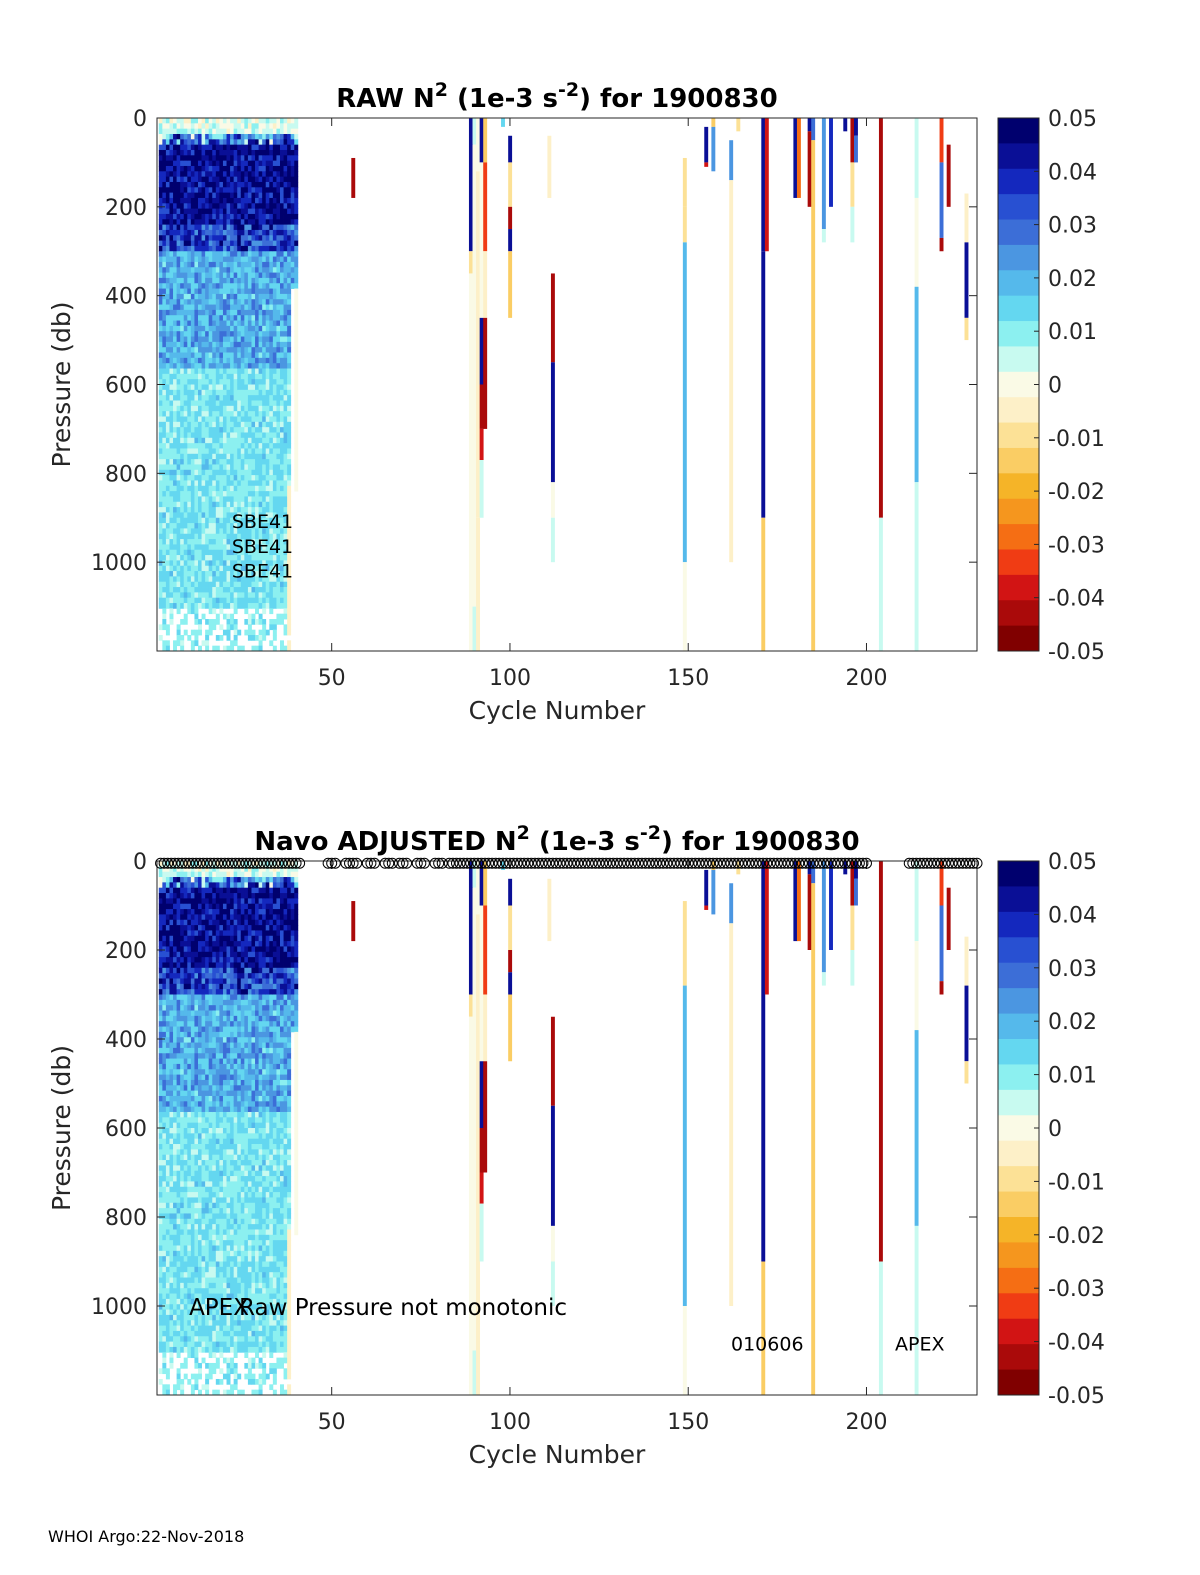  What do you see at coordinates (126, 474) in the screenshot?
I see `y-tick-label: 800` at bounding box center [126, 474].